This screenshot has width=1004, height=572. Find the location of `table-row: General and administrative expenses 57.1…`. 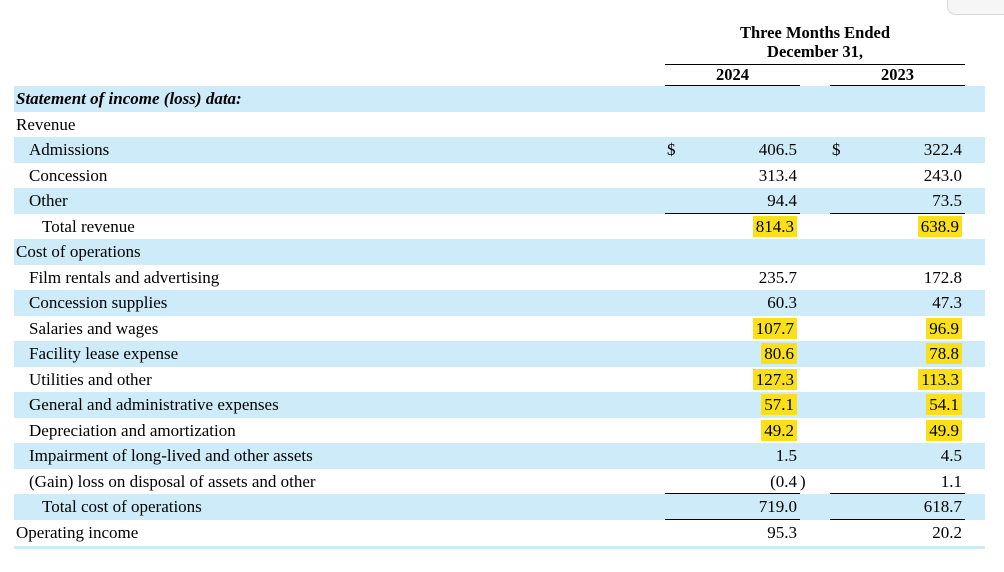

table-row: General and administrative expenses 57.1… is located at coordinates (499, 405).